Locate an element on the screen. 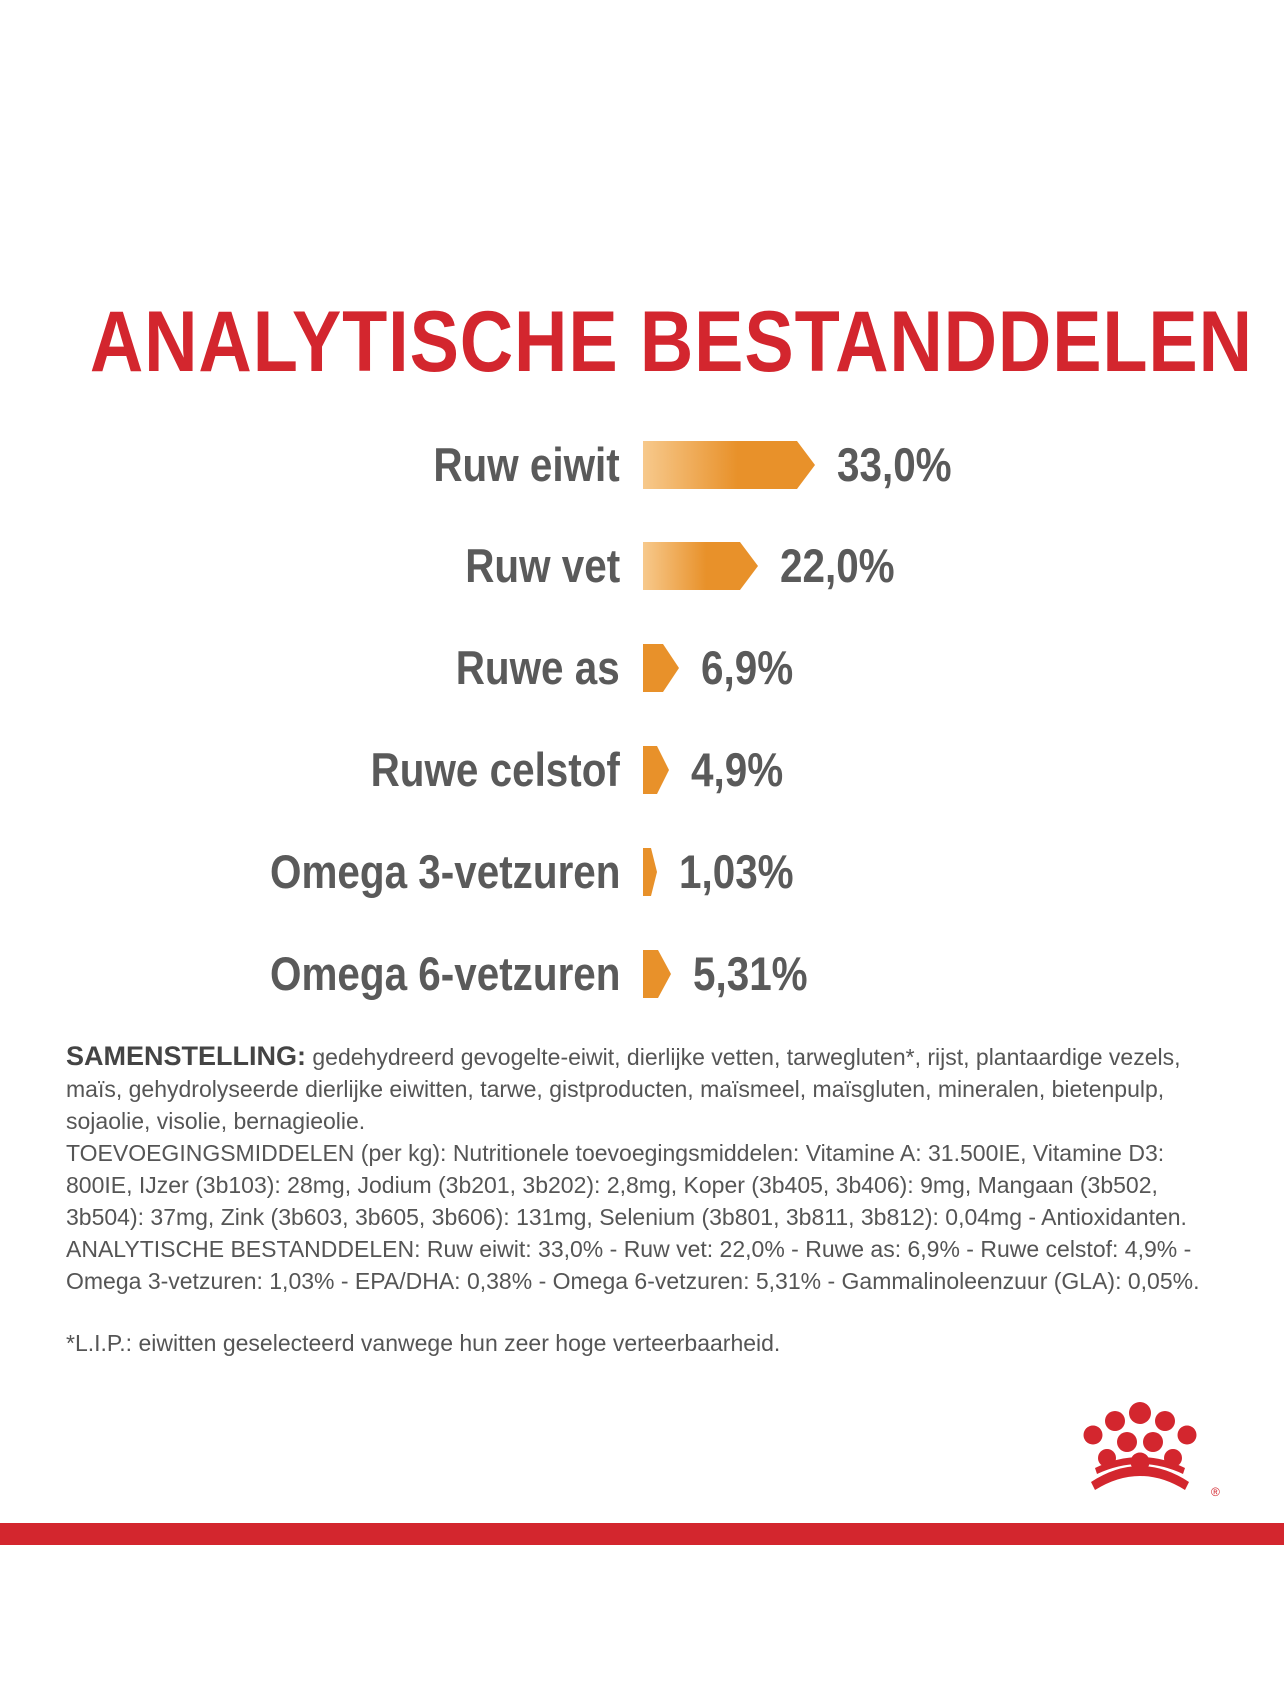 The image size is (1284, 1683). analysis-label: Ruw vet is located at coordinates (542, 565).